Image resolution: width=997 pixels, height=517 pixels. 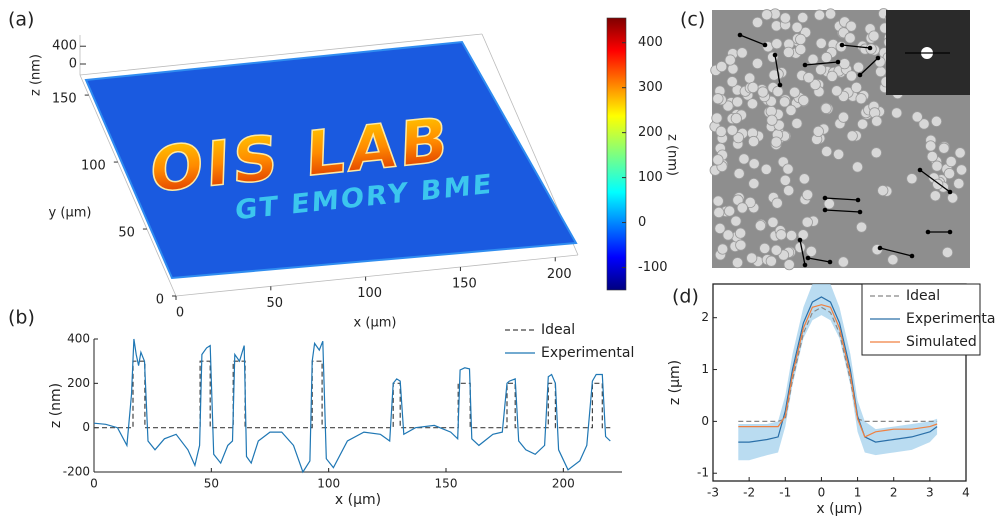 What do you see at coordinates (713, 493) in the screenshot?
I see `x-tick-label: -3` at bounding box center [713, 493].